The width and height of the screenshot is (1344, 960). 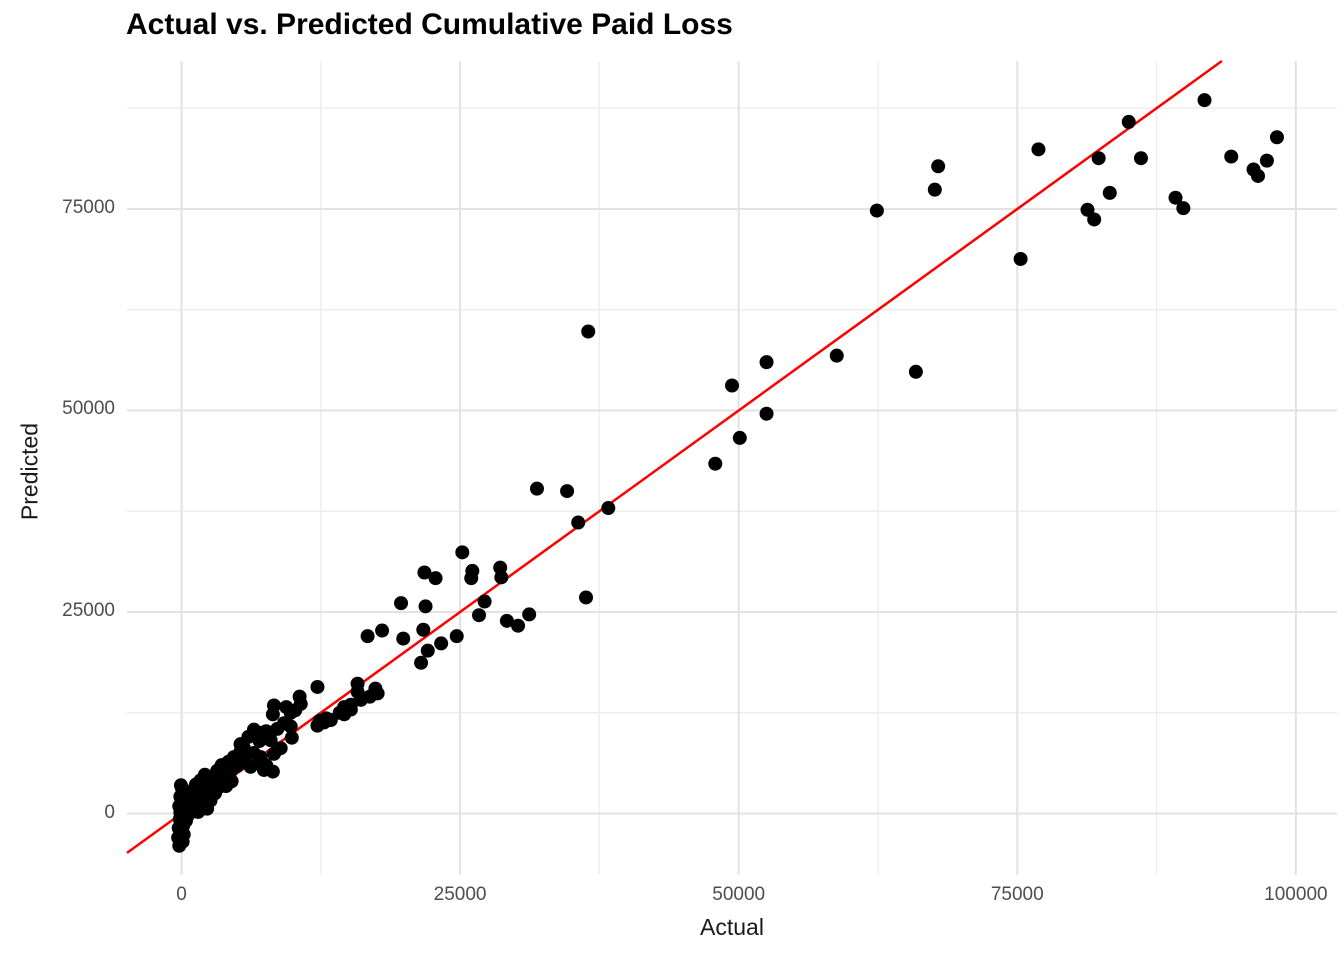 What do you see at coordinates (739, 894) in the screenshot?
I see `x-tick-label: 50000` at bounding box center [739, 894].